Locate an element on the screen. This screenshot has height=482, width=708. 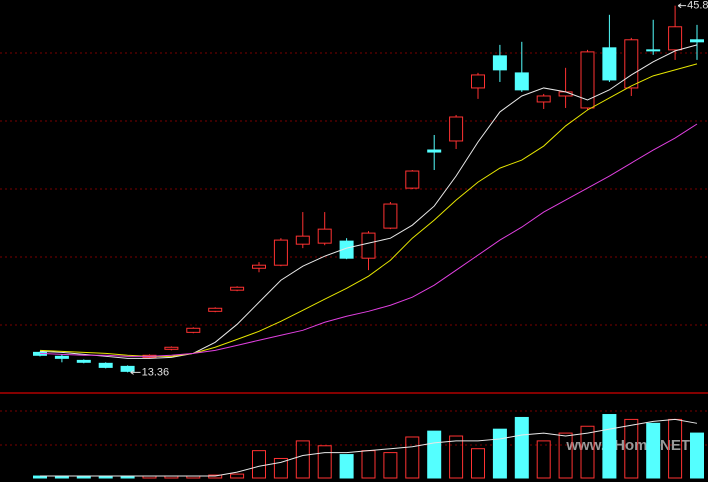
high-label: 45.8 is located at coordinates (697, 6).